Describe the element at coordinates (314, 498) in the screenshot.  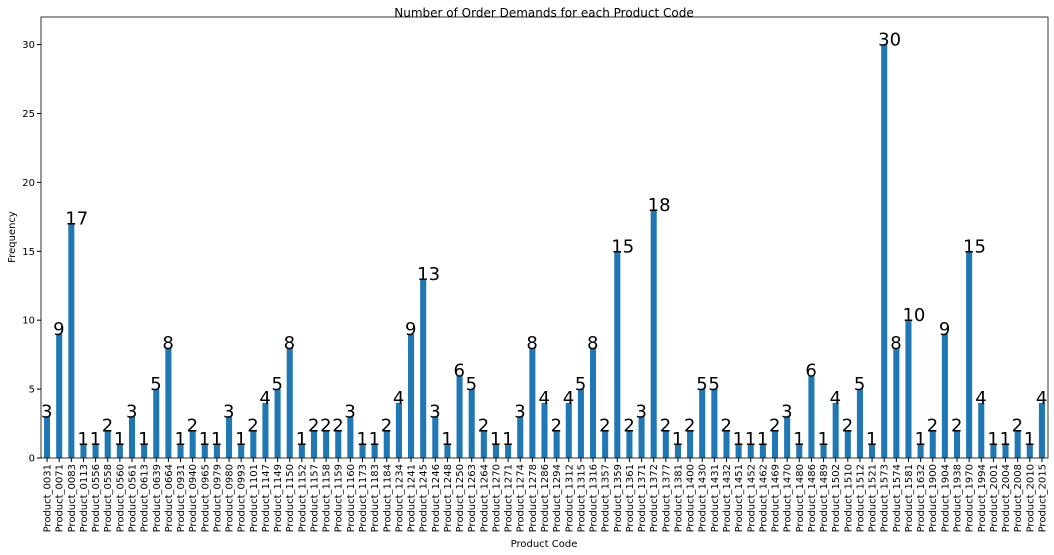
I see `x-tick-label: Product_1157` at that location.